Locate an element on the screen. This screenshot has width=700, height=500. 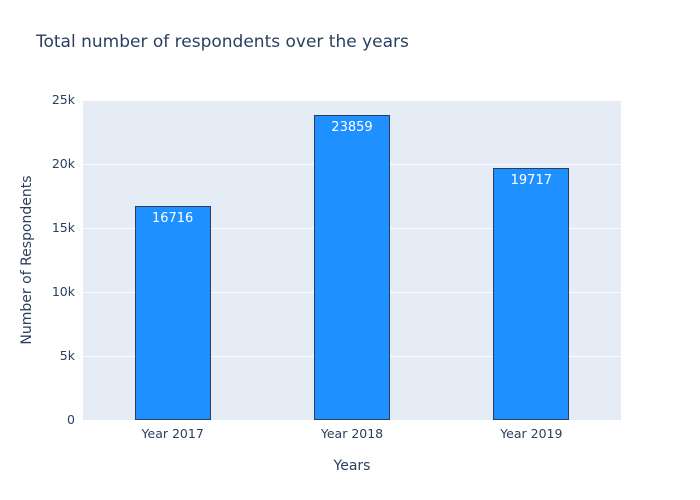
y-tick-label: 15k is located at coordinates (63, 227).